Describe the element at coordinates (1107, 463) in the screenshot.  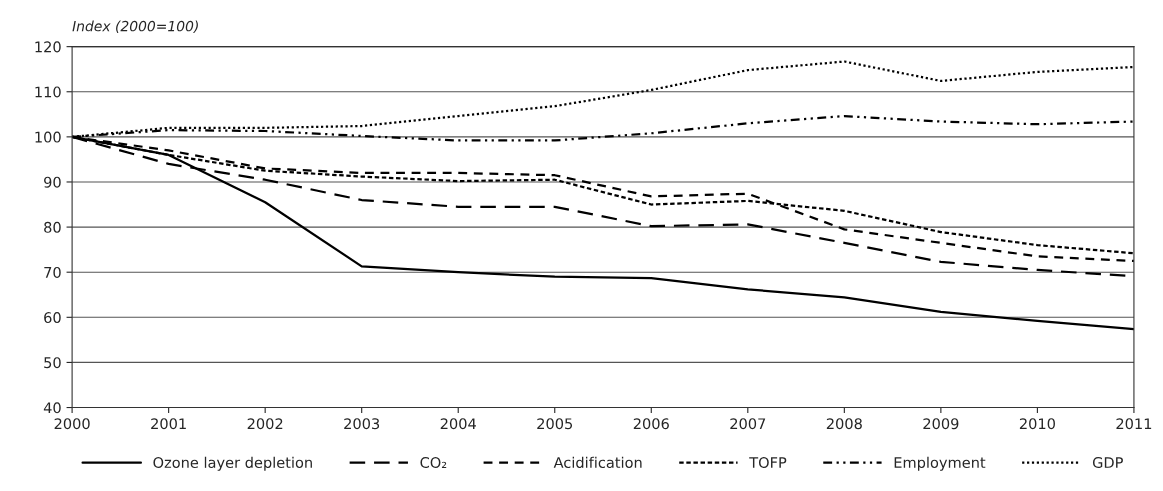
I see `legend-label: GDP` at that location.